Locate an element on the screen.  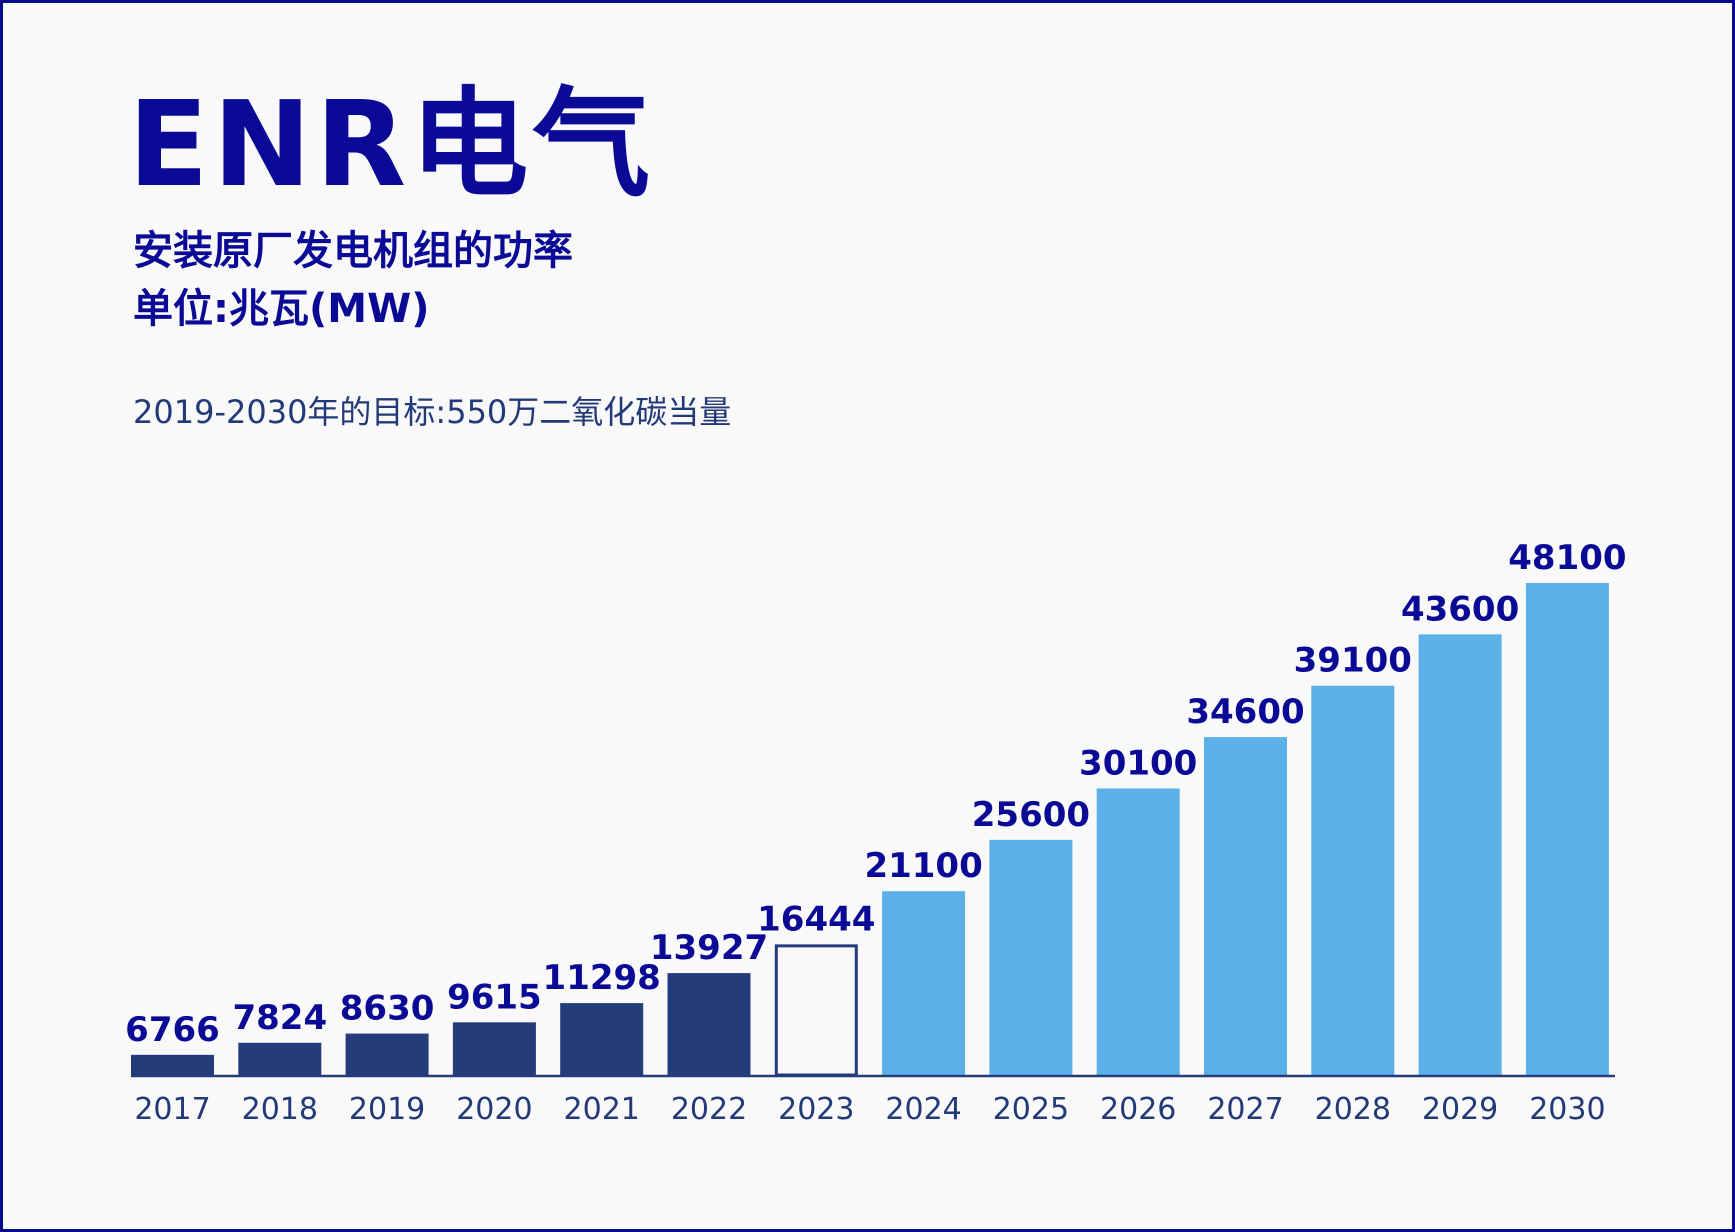
x-tick-label-2022: 2022 is located at coordinates (709, 1109).